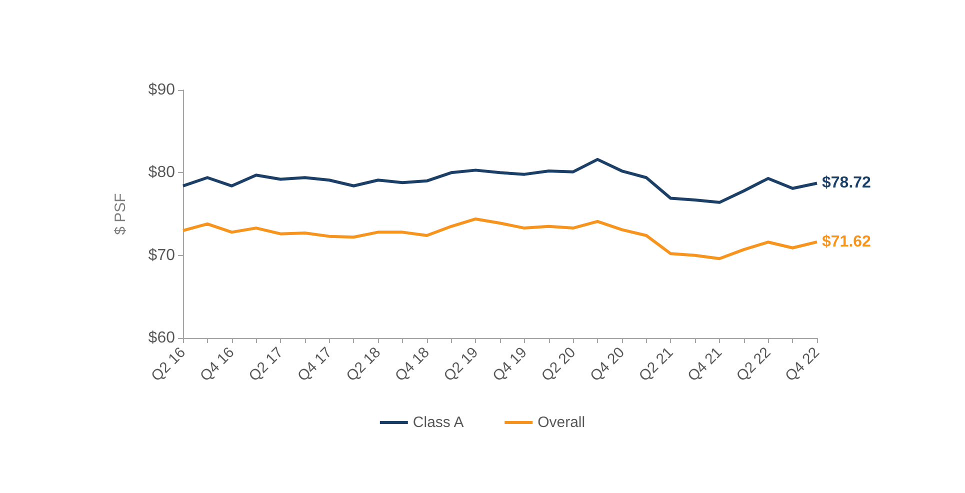 The width and height of the screenshot is (965, 493). I want to click on x-tick-label: Q4 18, so click(412, 364).